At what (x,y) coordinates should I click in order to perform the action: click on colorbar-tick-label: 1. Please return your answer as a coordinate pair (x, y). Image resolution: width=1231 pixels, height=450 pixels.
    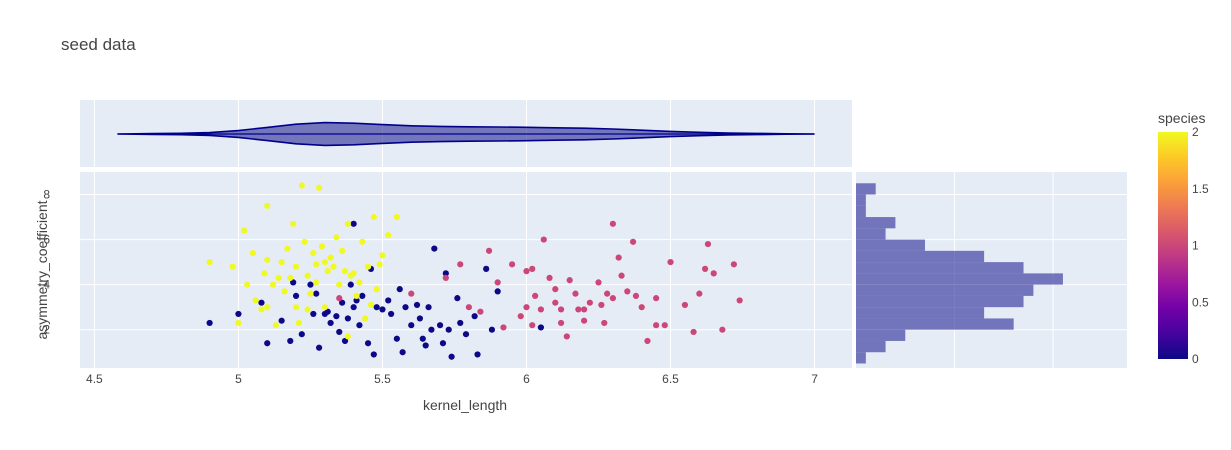
    Looking at the image, I should click on (1195, 246).